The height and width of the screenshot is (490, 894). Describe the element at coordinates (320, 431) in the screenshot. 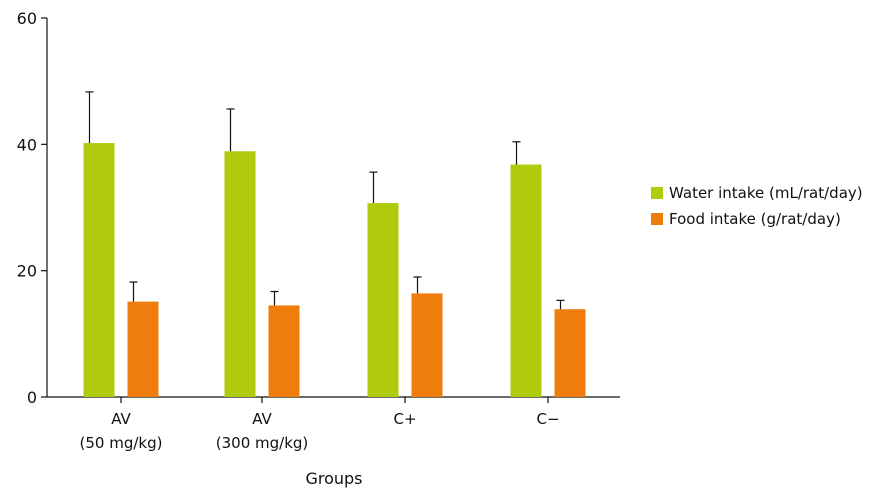

I see `category-labels: AV (50 mg/kg) AV (300 mg/kg) C+ C−` at that location.